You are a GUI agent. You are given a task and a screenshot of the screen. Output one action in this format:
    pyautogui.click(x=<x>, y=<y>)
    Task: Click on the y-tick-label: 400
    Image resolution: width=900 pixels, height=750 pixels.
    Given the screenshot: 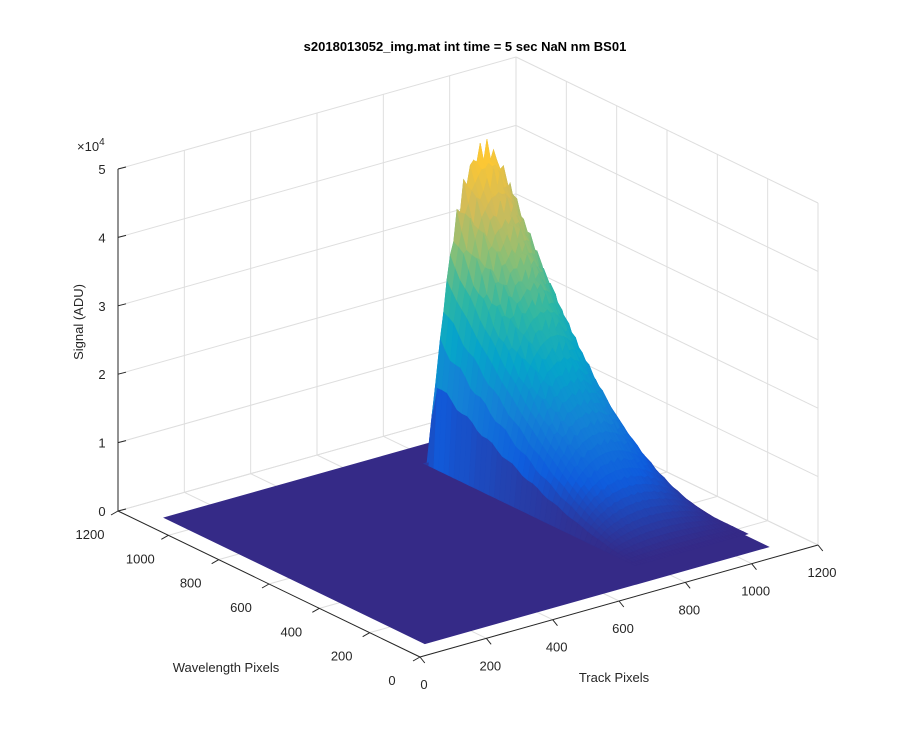 What is the action you would take?
    pyautogui.click(x=291, y=631)
    